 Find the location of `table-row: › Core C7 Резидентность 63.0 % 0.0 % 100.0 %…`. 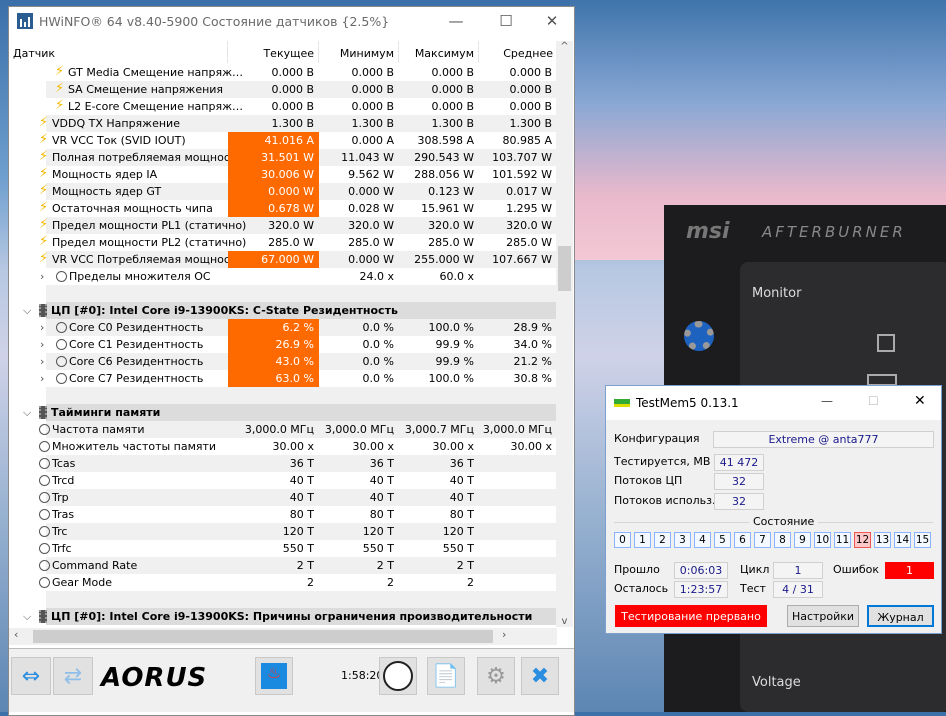

table-row: › Core C7 Резидентность 63.0 % 0.0 % 100.0 %… is located at coordinates (283, 378).